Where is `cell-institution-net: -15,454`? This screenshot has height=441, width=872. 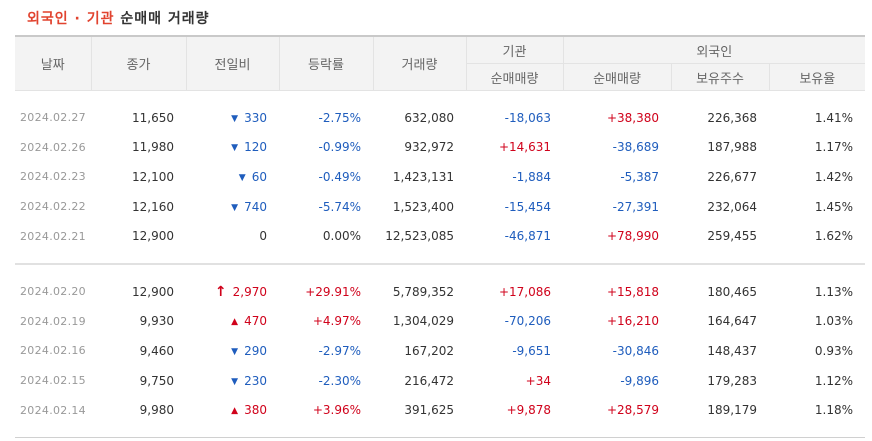
cell-institution-net: -15,454 is located at coordinates (527, 206).